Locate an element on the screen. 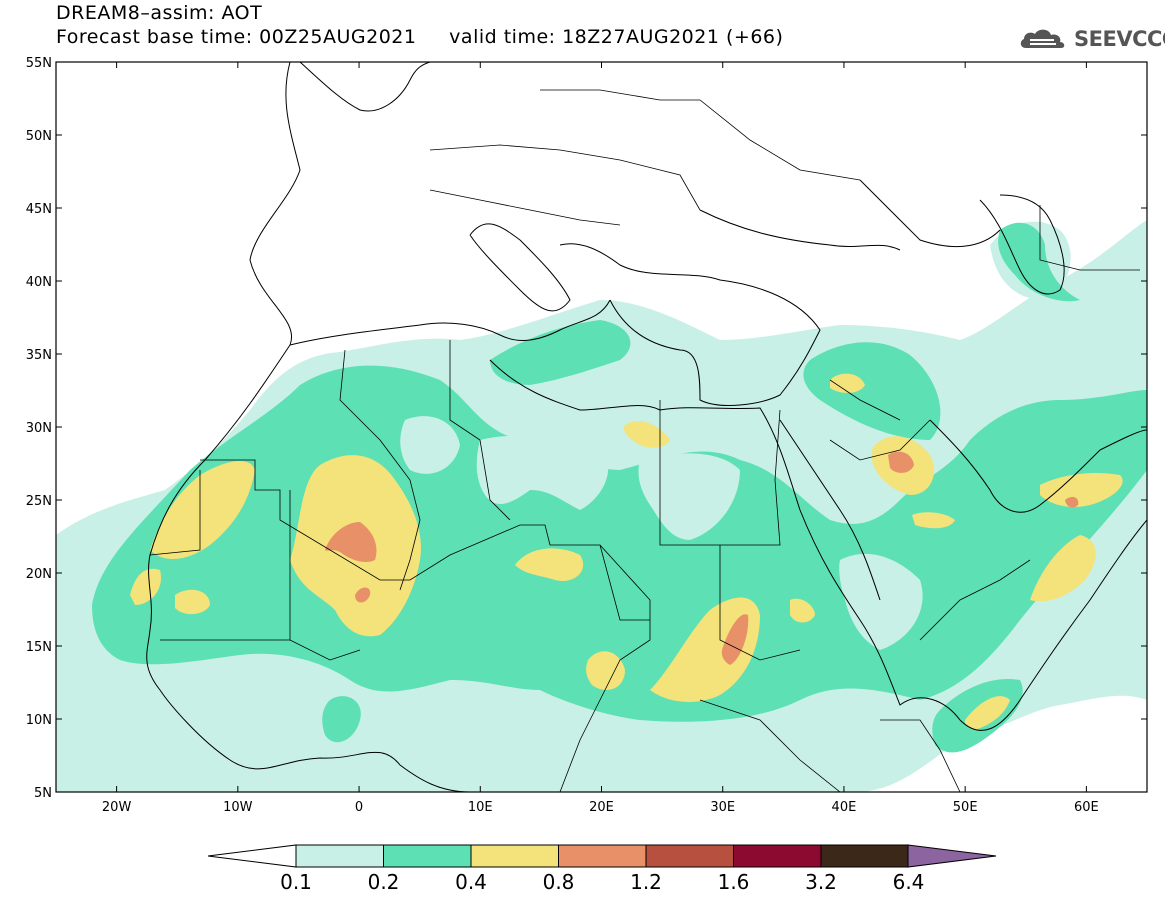 The image size is (1165, 905). lat-tick-label: 20N is located at coordinates (39, 574).